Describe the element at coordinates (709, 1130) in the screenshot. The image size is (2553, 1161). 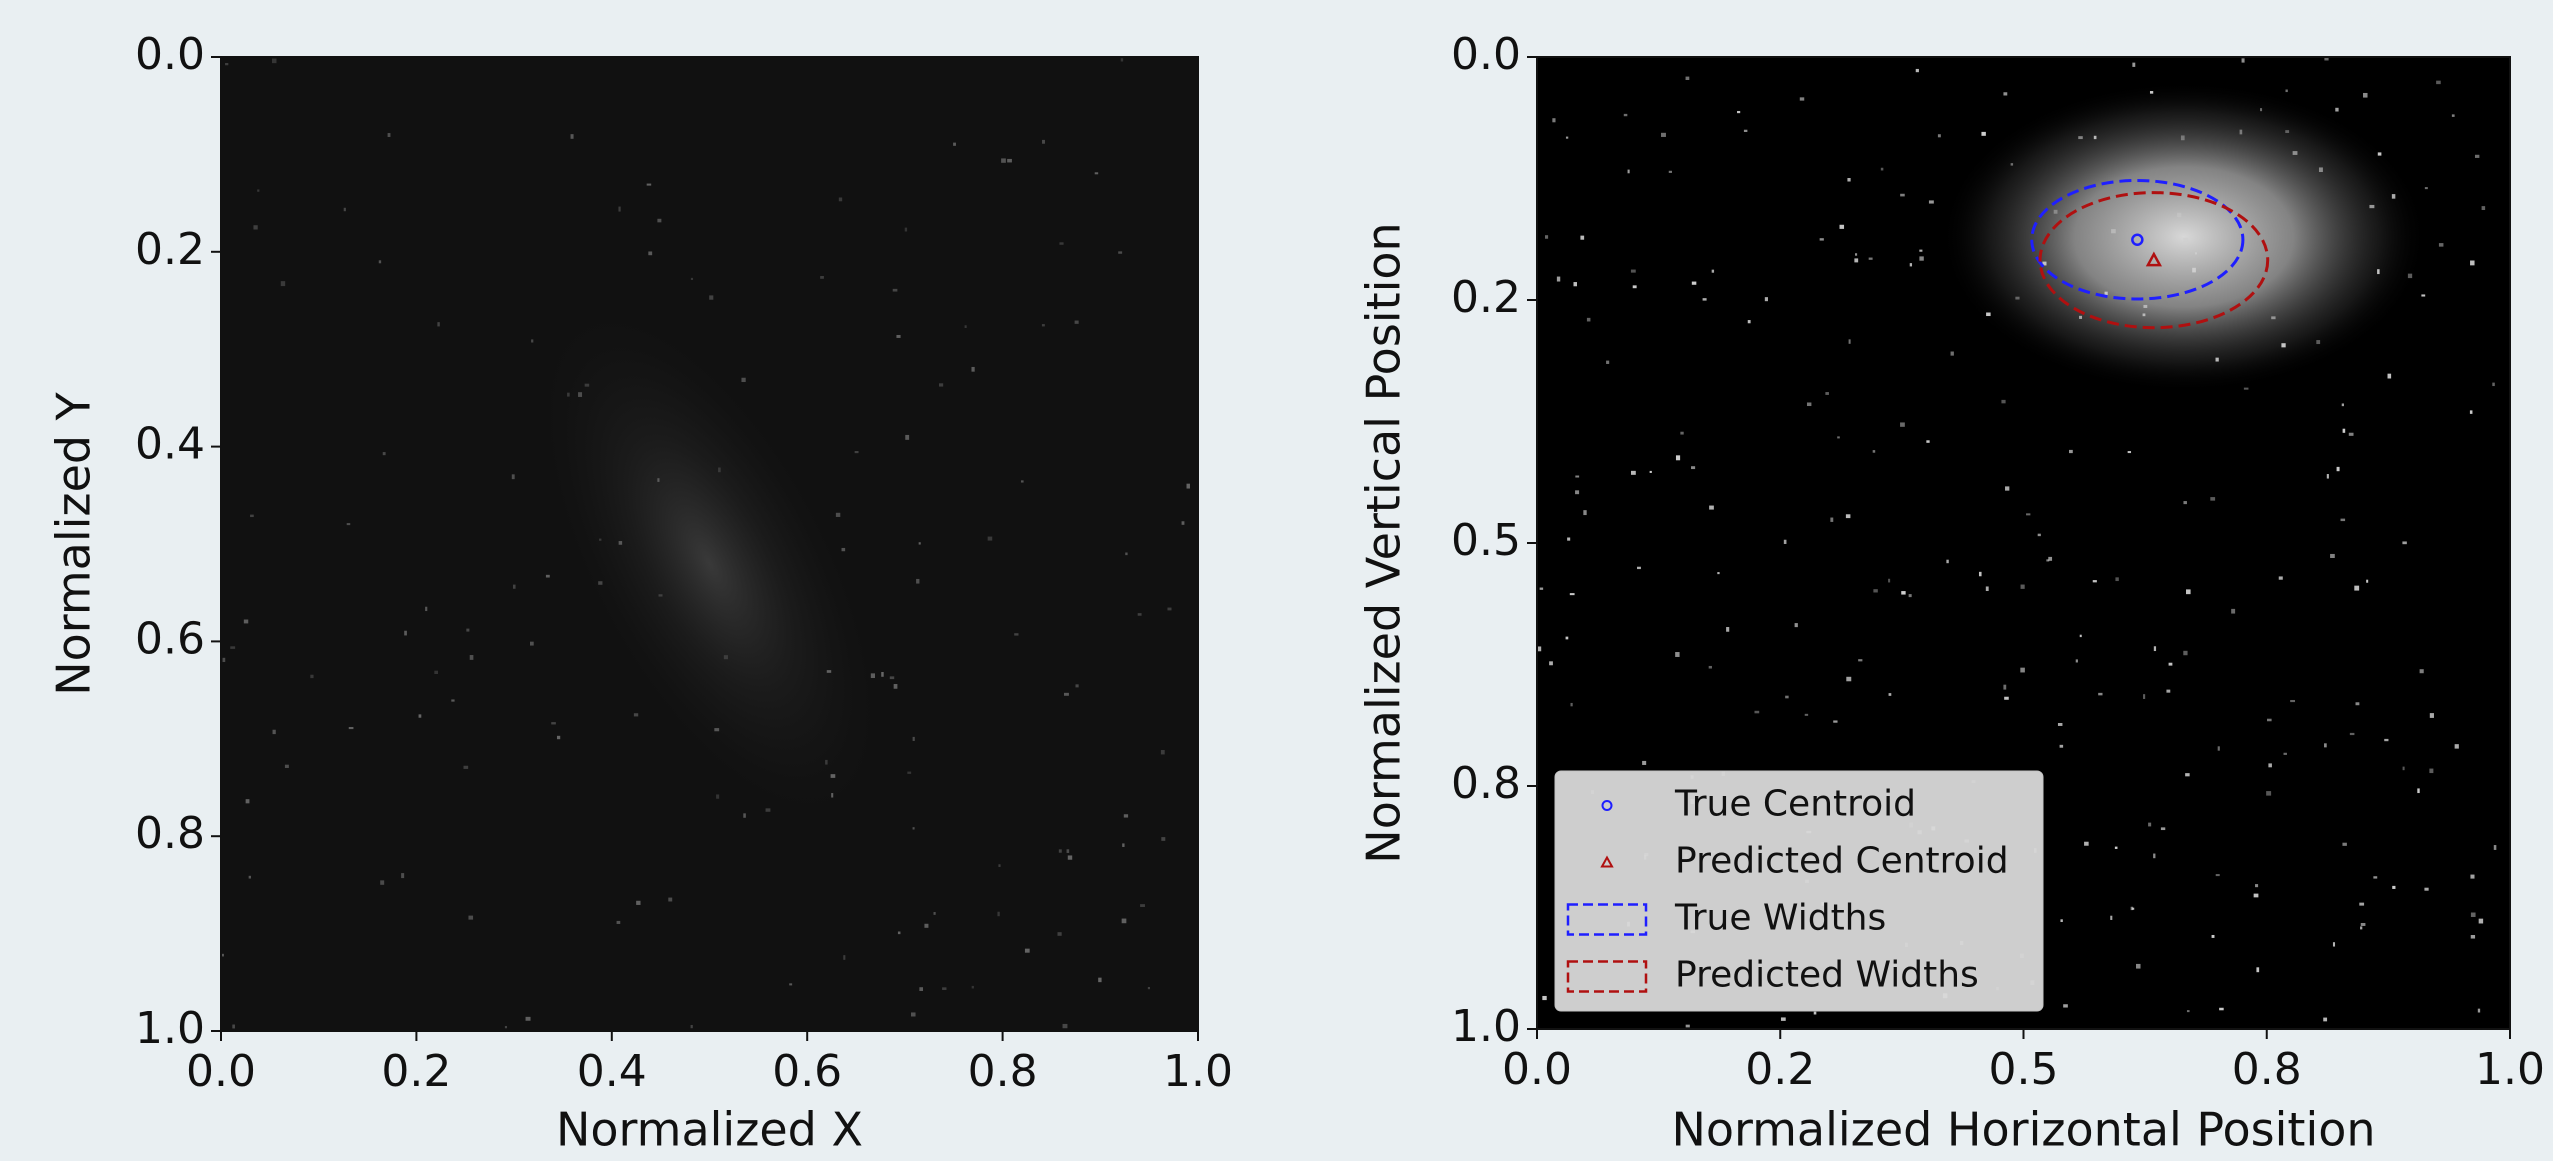
I see `x-axis-label: Normalized X` at that location.